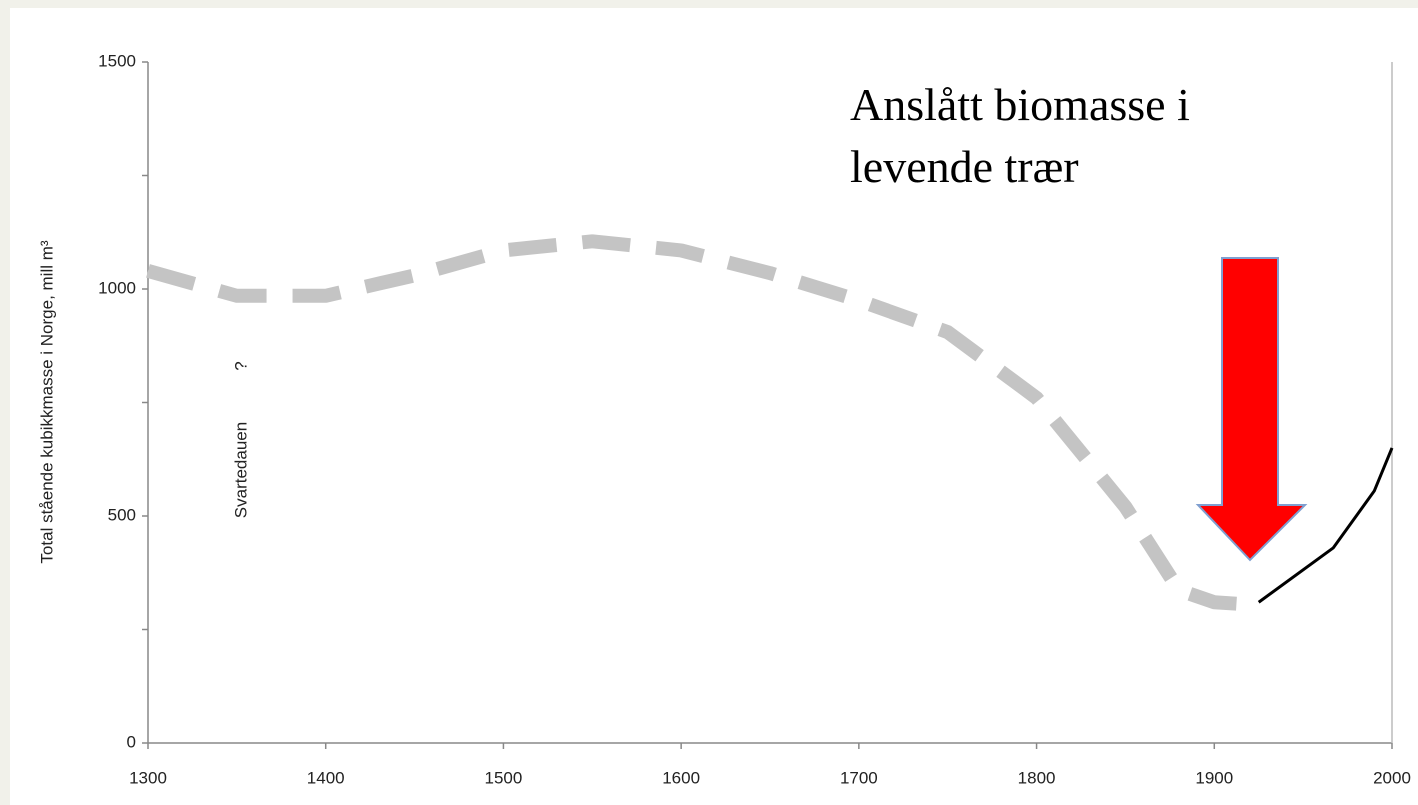  I want to click on x-tick-label: 1500, so click(504, 777).